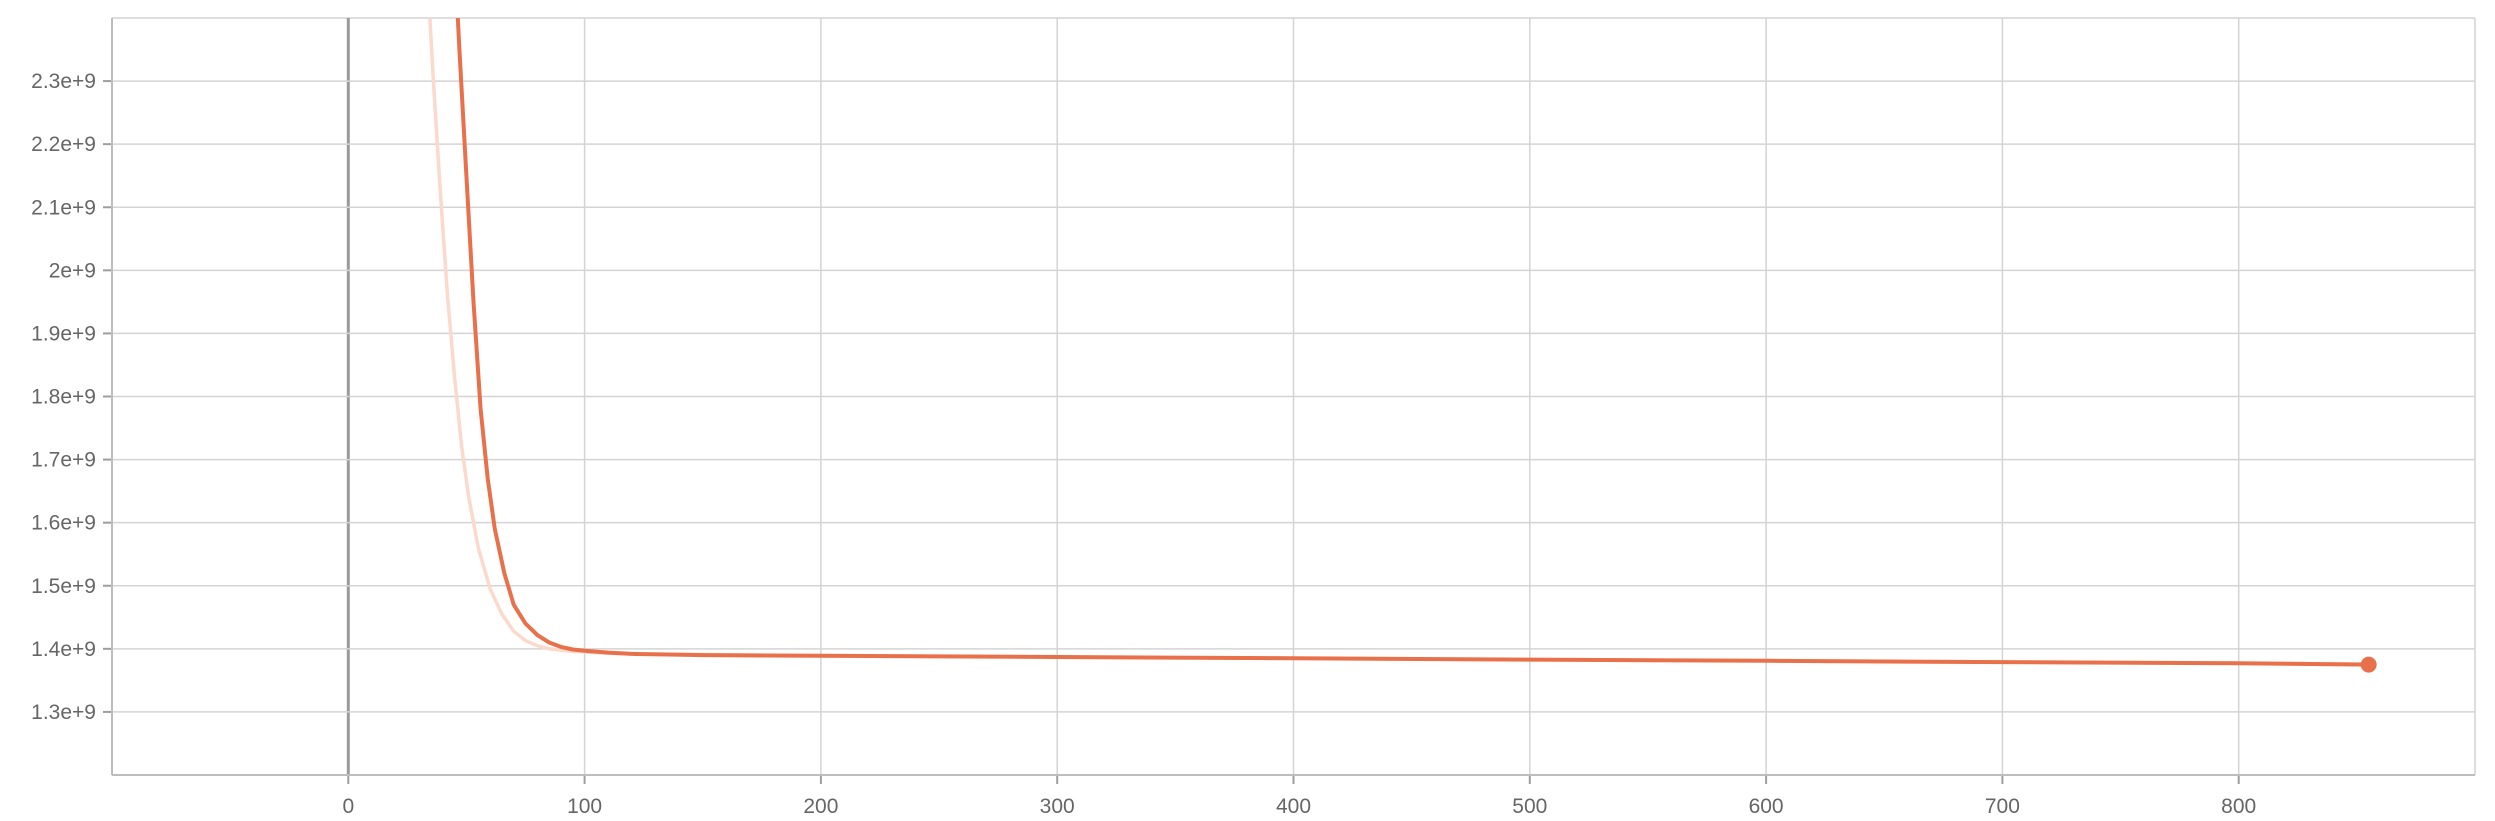 The height and width of the screenshot is (821, 2495). What do you see at coordinates (1293, 806) in the screenshot?
I see `x-tick-label: 400` at bounding box center [1293, 806].